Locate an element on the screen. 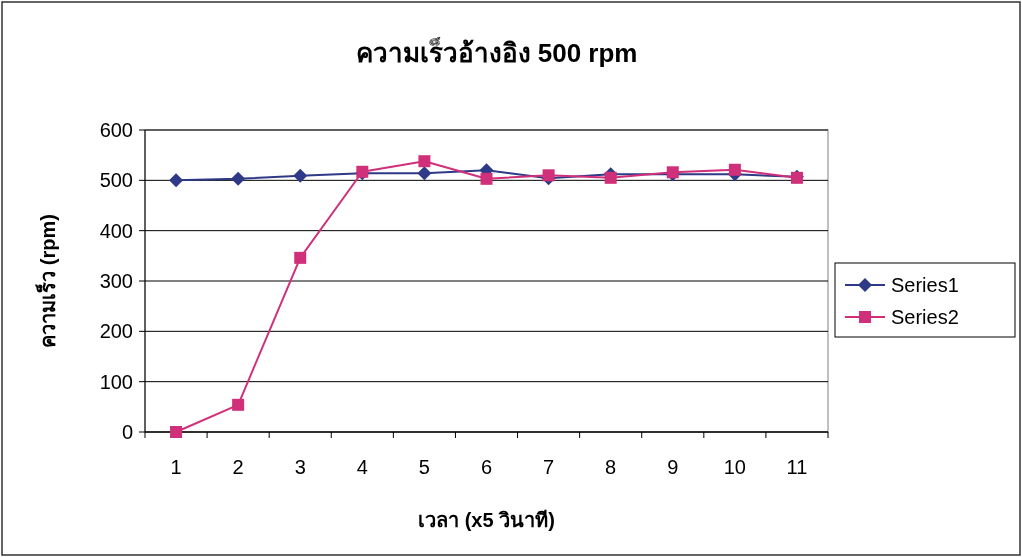 The width and height of the screenshot is (1022, 557). x-tick-label: 10 is located at coordinates (734, 467).